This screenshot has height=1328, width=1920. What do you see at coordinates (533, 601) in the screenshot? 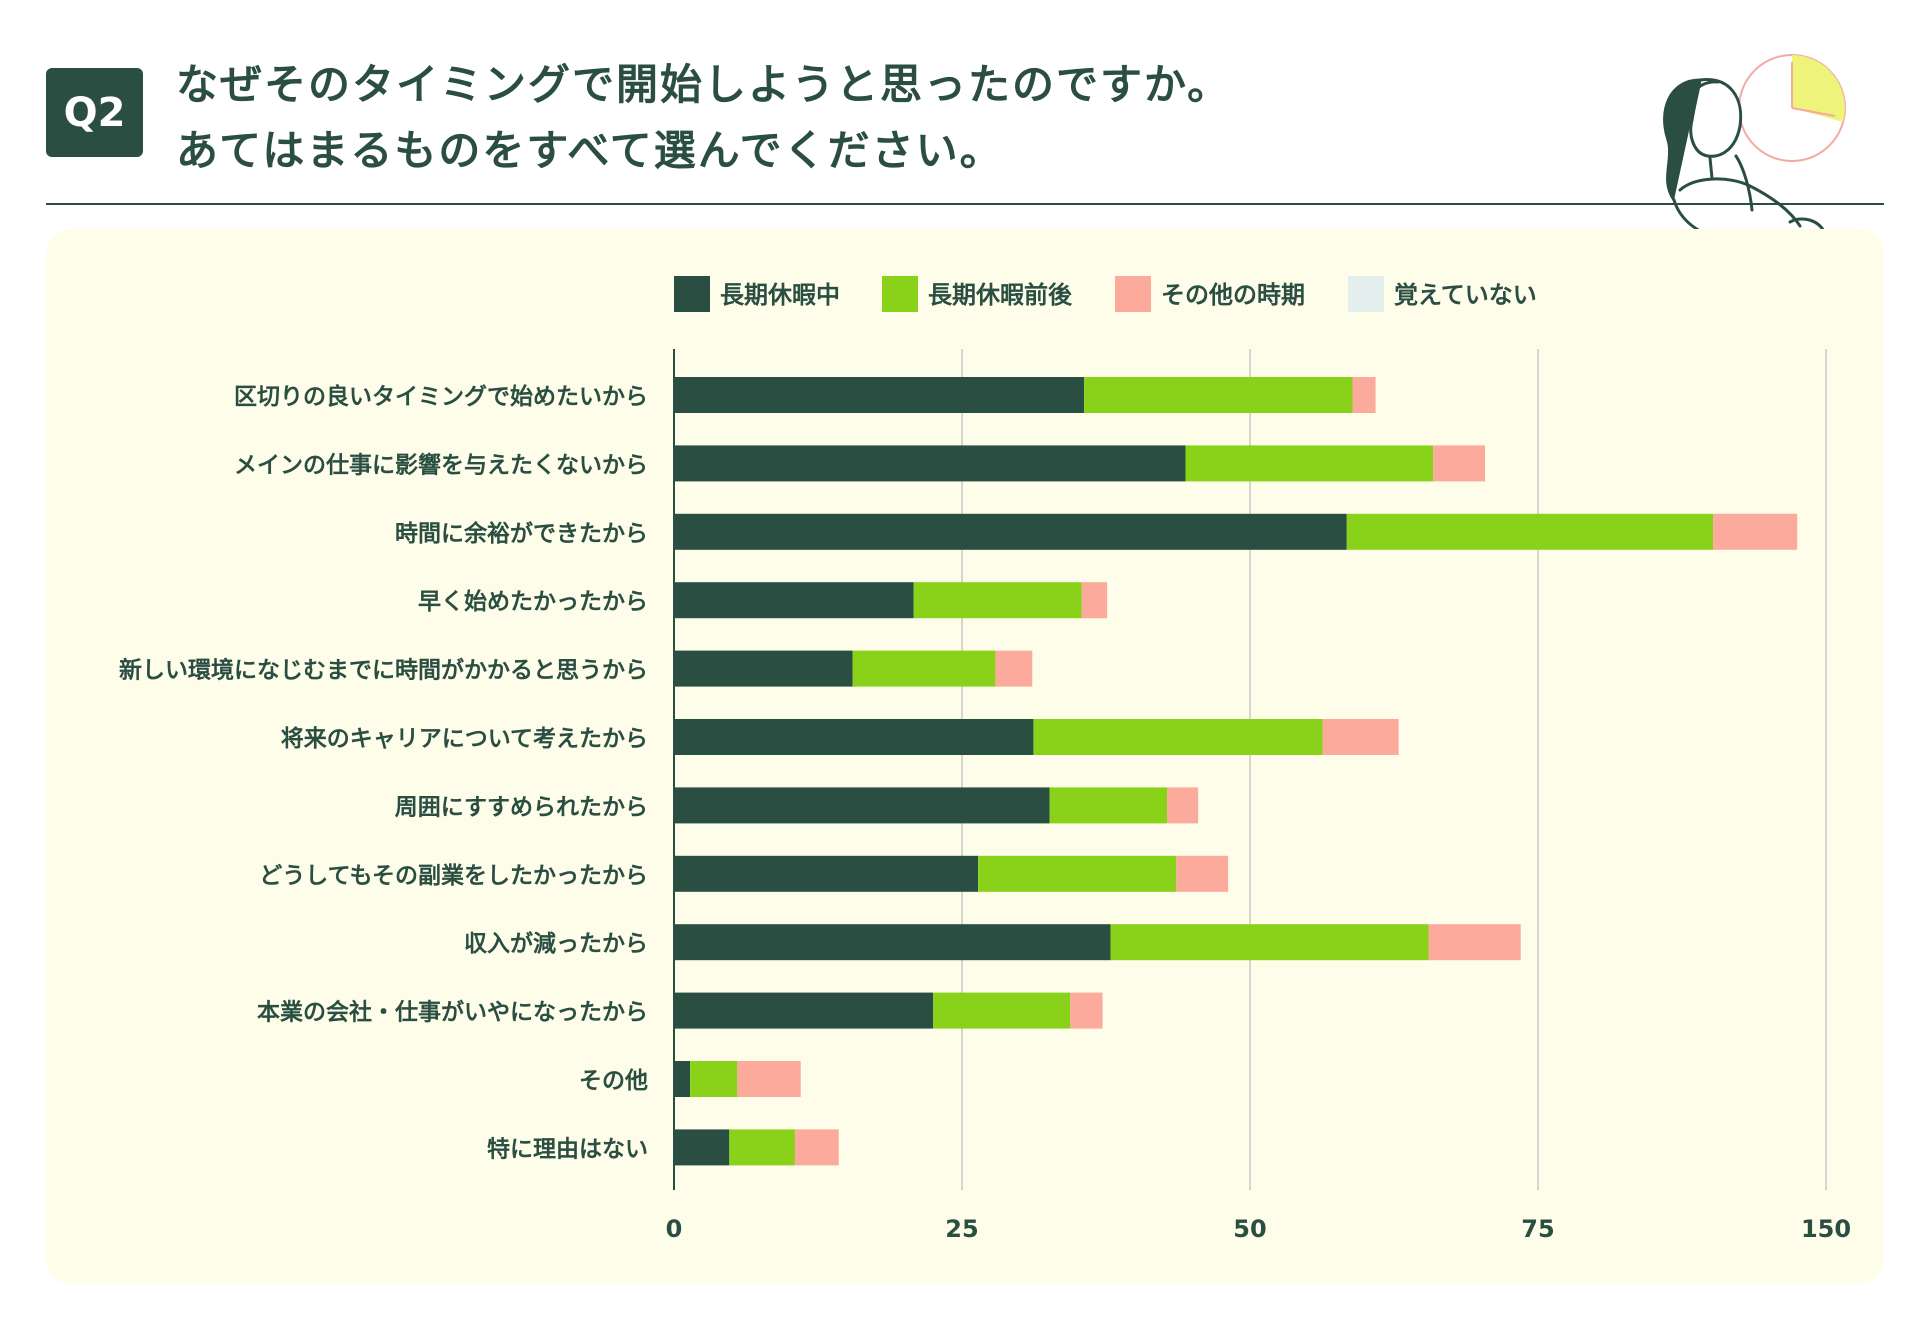
I see `category-label: 早く始めたかったから` at bounding box center [533, 601].